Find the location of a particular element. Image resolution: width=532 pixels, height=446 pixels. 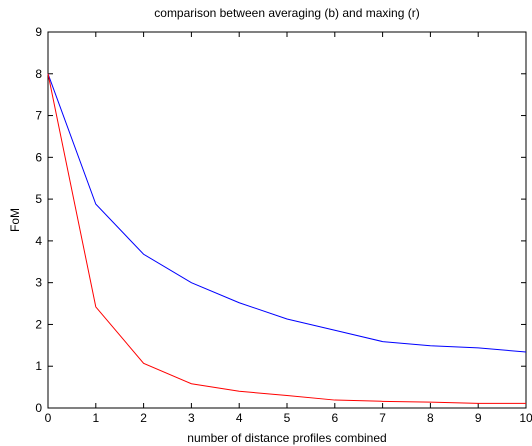

x-tick-label: 0 is located at coordinates (48, 418).